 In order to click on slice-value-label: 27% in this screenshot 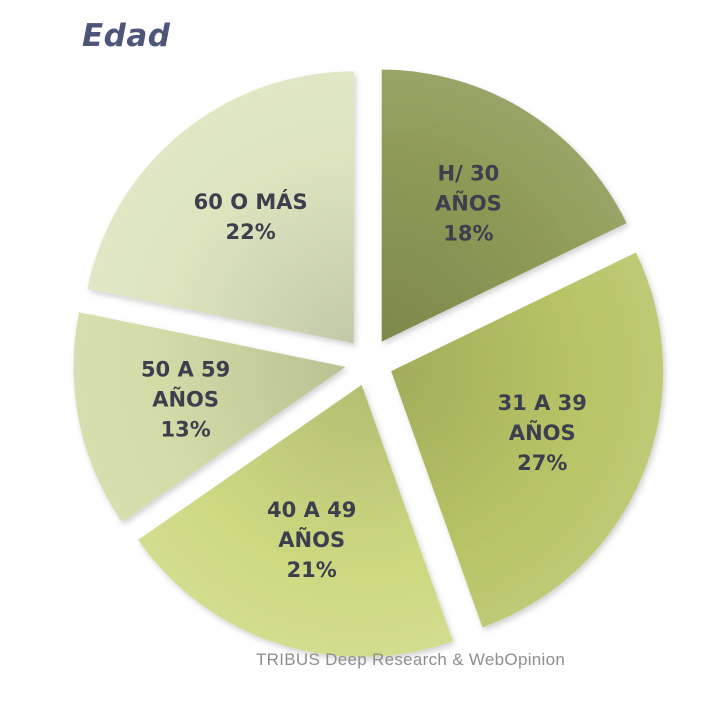, I will do `click(542, 463)`.